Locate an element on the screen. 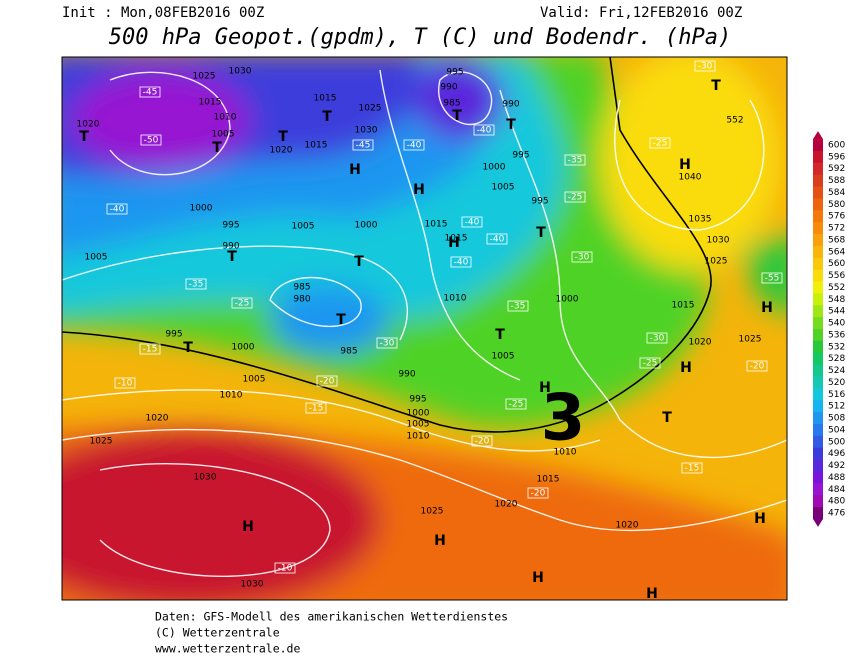  colorbar-label: 492 is located at coordinates (836, 466).